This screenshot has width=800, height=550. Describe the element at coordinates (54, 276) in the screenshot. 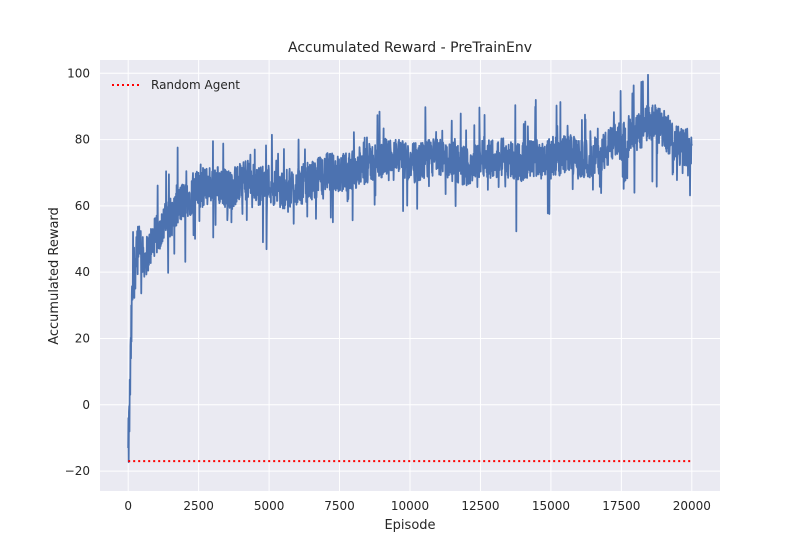

I see `y-axis-label: Accumulated Reward` at that location.